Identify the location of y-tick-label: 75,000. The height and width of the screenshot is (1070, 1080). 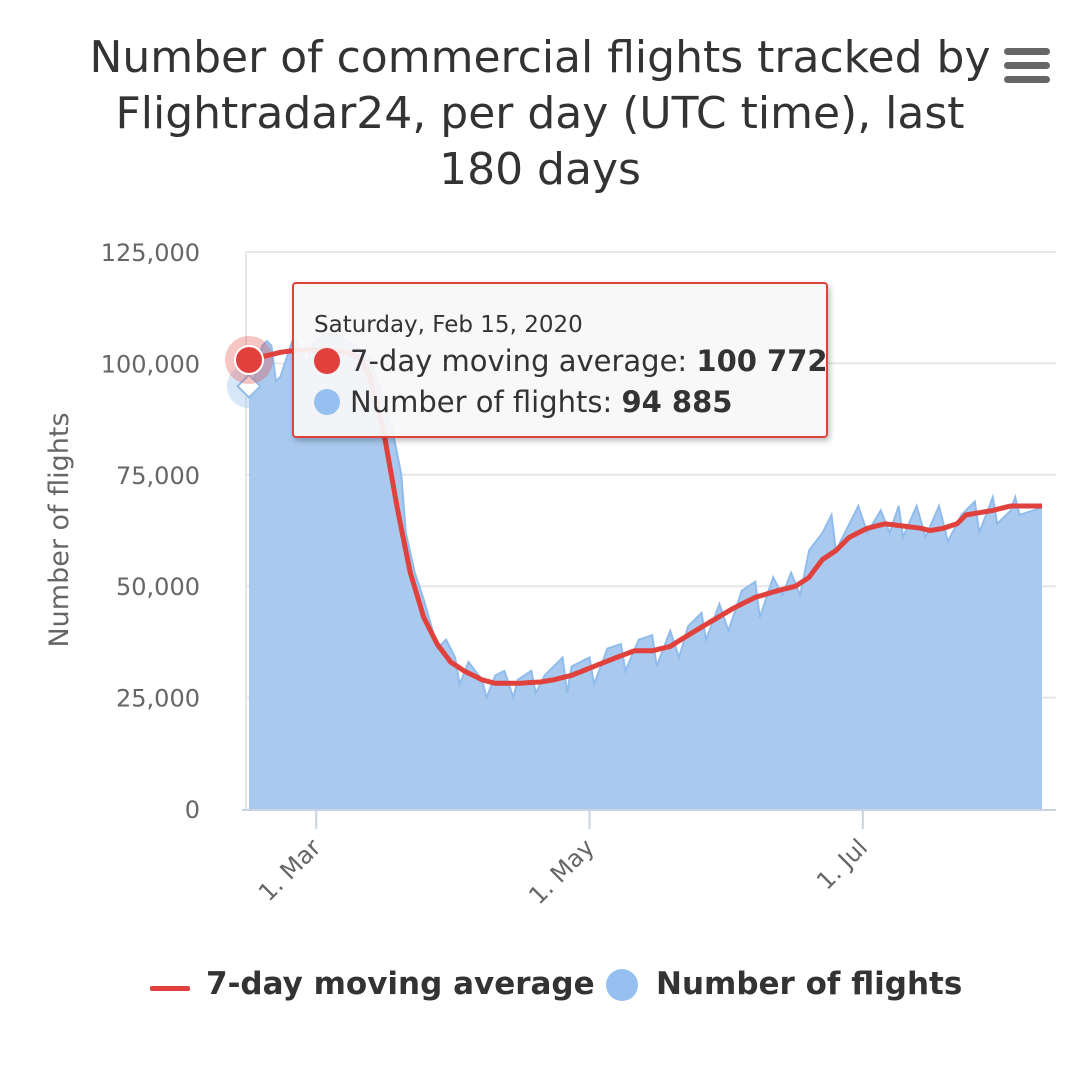
(158, 476).